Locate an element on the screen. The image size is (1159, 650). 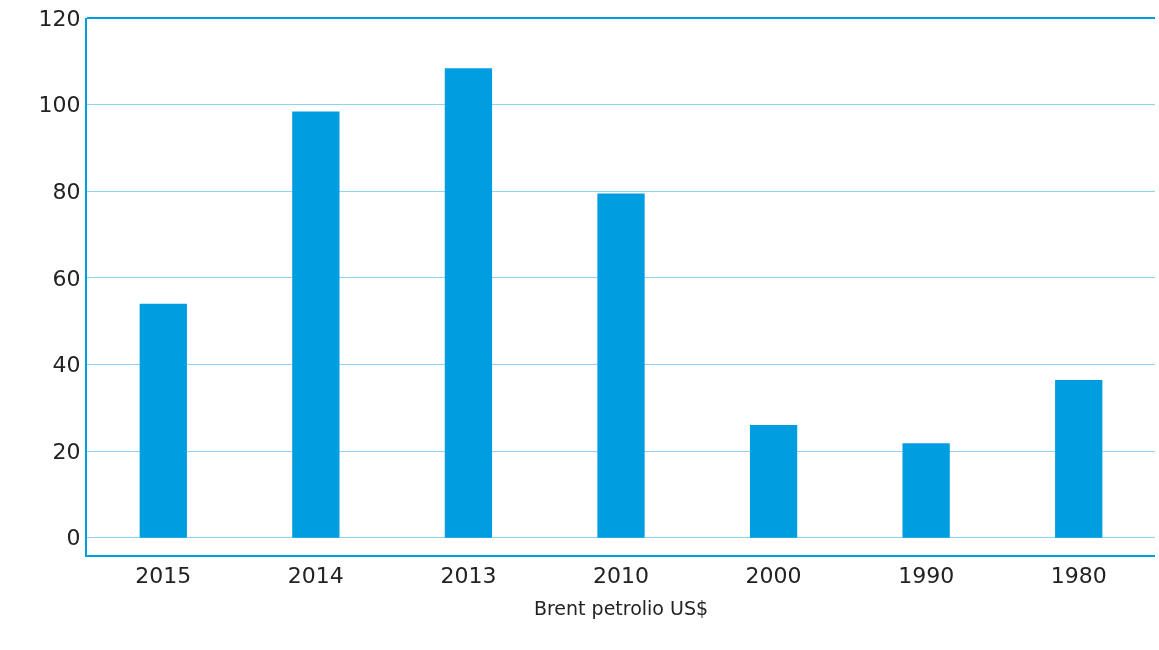
x-tick-label: 2000 is located at coordinates (773, 576).